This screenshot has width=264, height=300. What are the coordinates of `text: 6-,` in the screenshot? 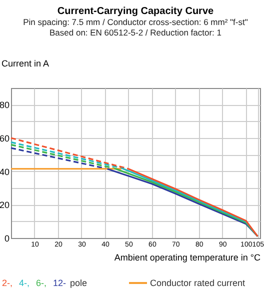 It's located at (41, 283).